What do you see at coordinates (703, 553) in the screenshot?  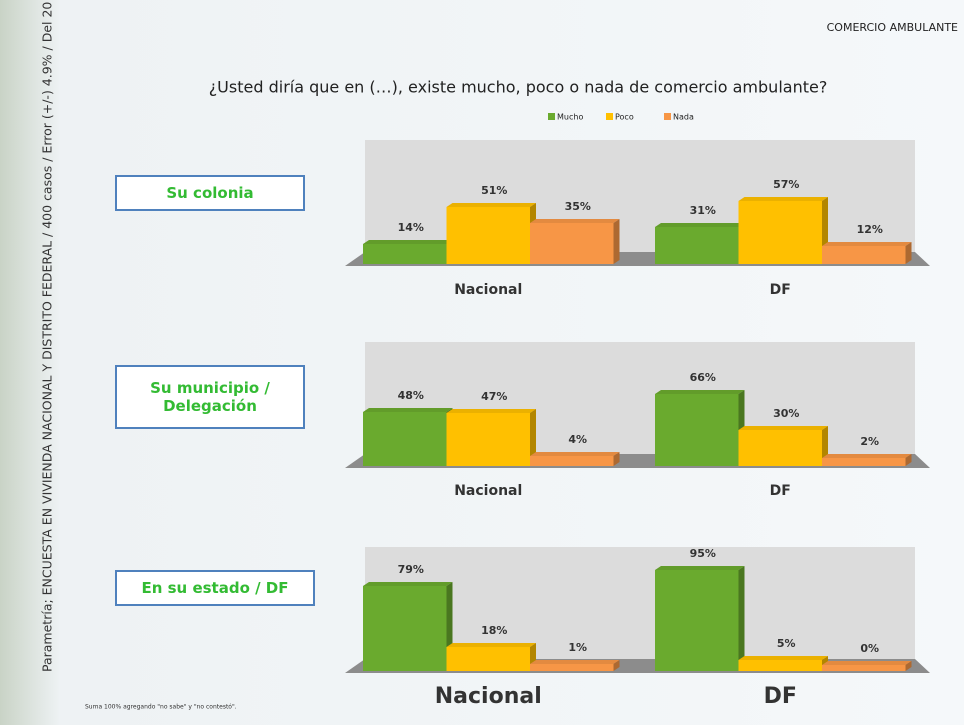 I see `data-label: 95%` at bounding box center [703, 553].